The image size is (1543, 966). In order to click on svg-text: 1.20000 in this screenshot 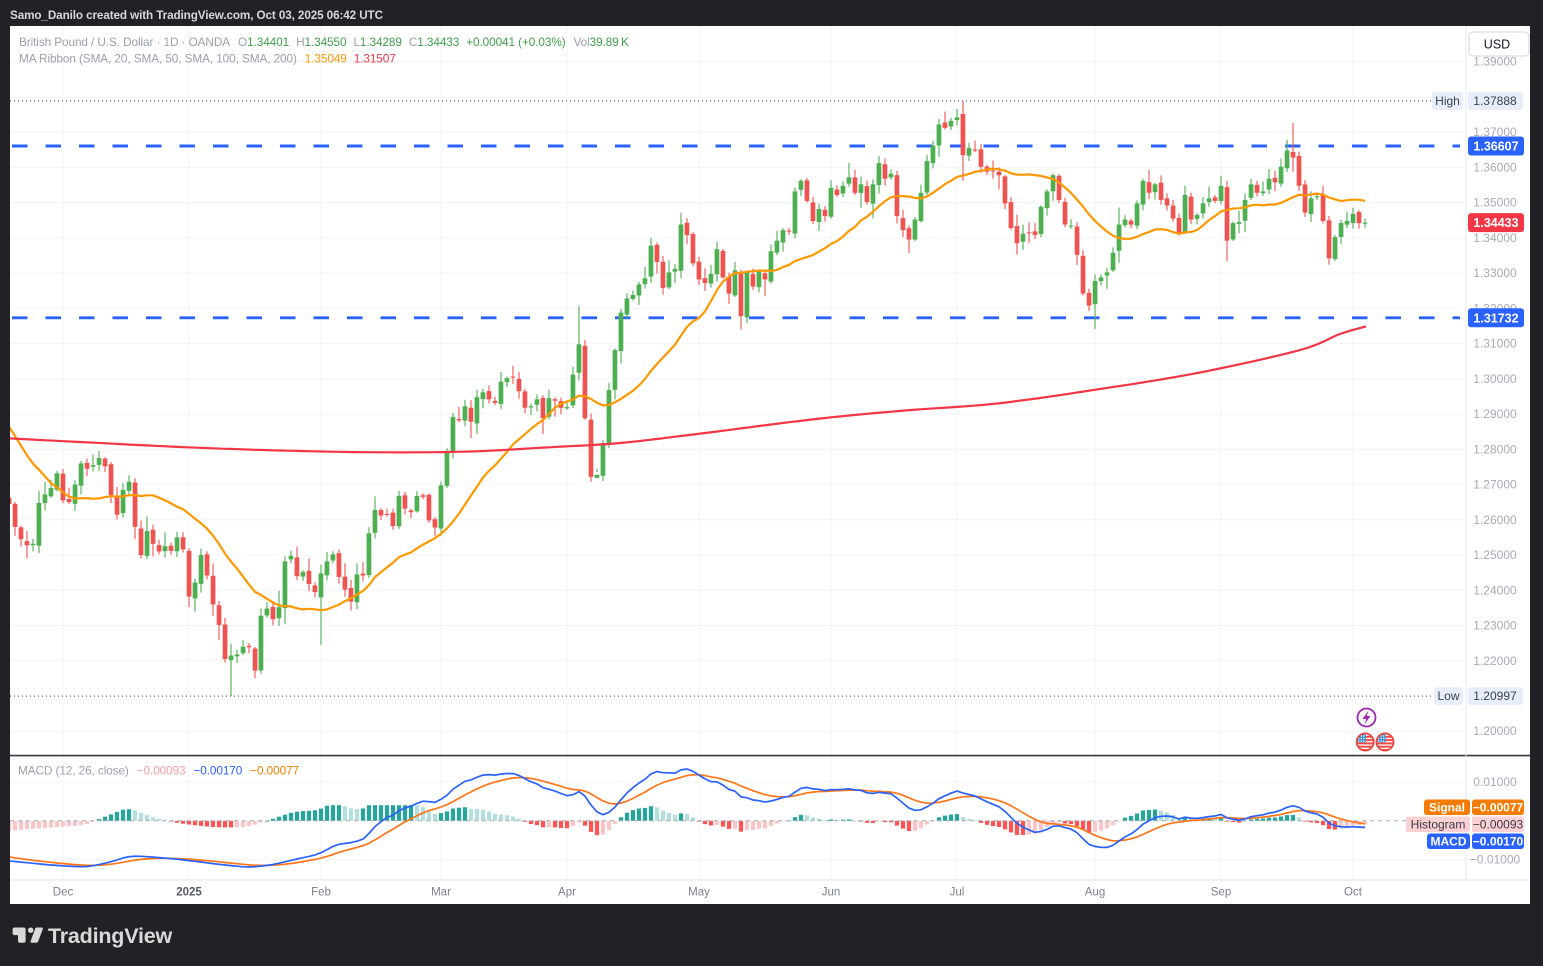, I will do `click(1495, 731)`.